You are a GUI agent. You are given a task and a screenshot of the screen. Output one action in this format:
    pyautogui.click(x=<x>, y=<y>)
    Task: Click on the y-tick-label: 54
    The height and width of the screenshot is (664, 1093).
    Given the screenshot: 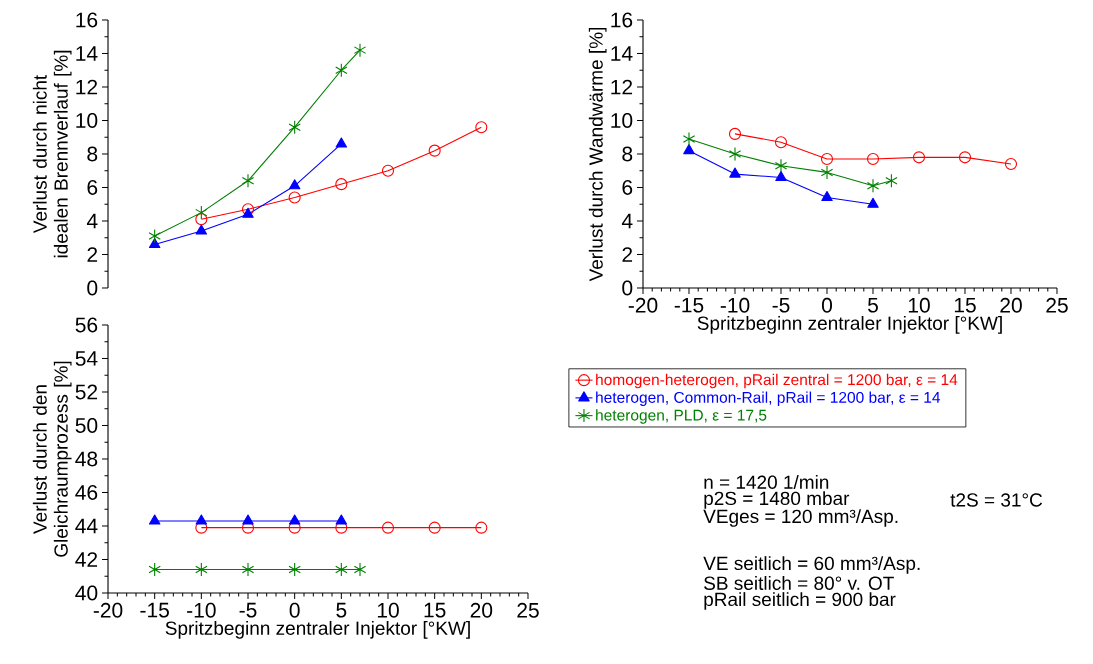 What is the action you would take?
    pyautogui.click(x=86, y=358)
    